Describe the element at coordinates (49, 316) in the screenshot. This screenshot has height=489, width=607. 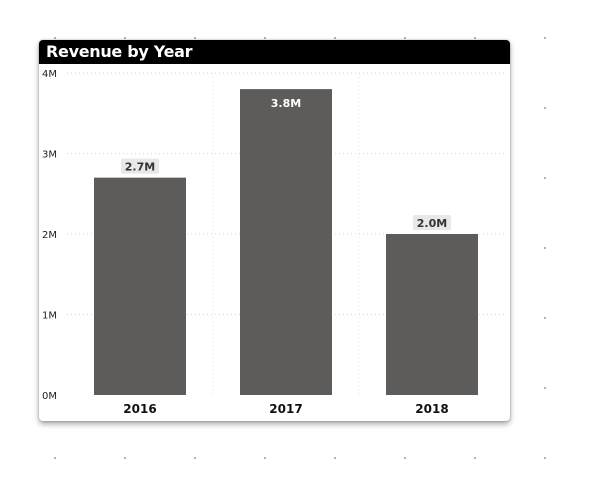
I see `y-tick-label: 1M` at that location.